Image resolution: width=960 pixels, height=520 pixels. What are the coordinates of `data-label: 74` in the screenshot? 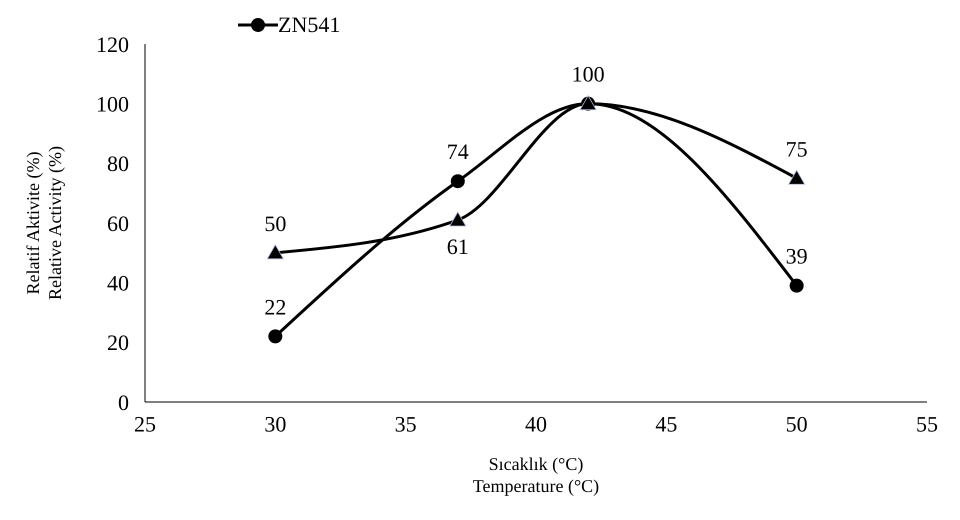 It's located at (457, 151).